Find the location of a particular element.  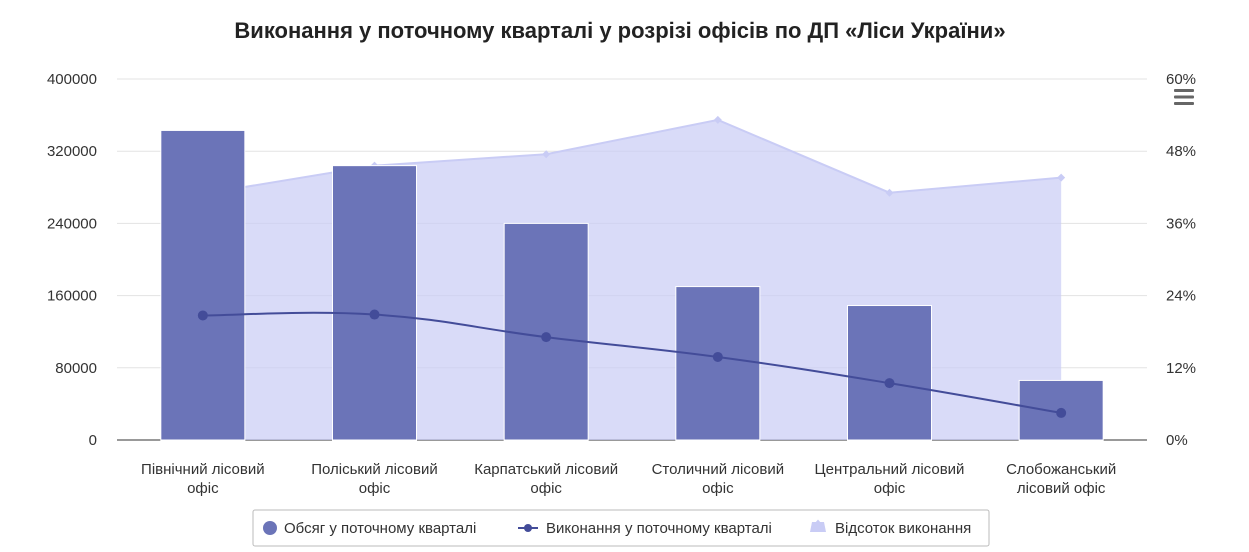

category-label: Карпатський лісовий офіс is located at coordinates (546, 479).